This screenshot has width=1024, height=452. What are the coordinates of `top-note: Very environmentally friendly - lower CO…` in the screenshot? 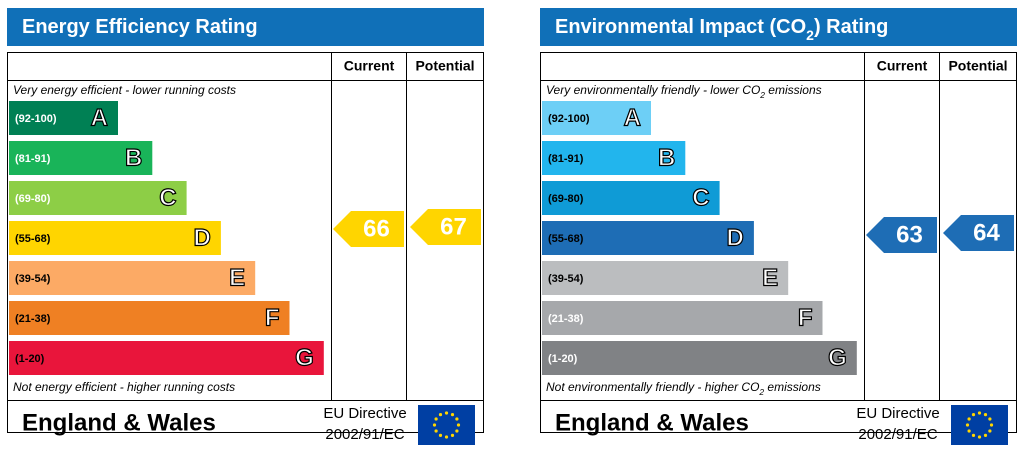 It's located at (684, 91).